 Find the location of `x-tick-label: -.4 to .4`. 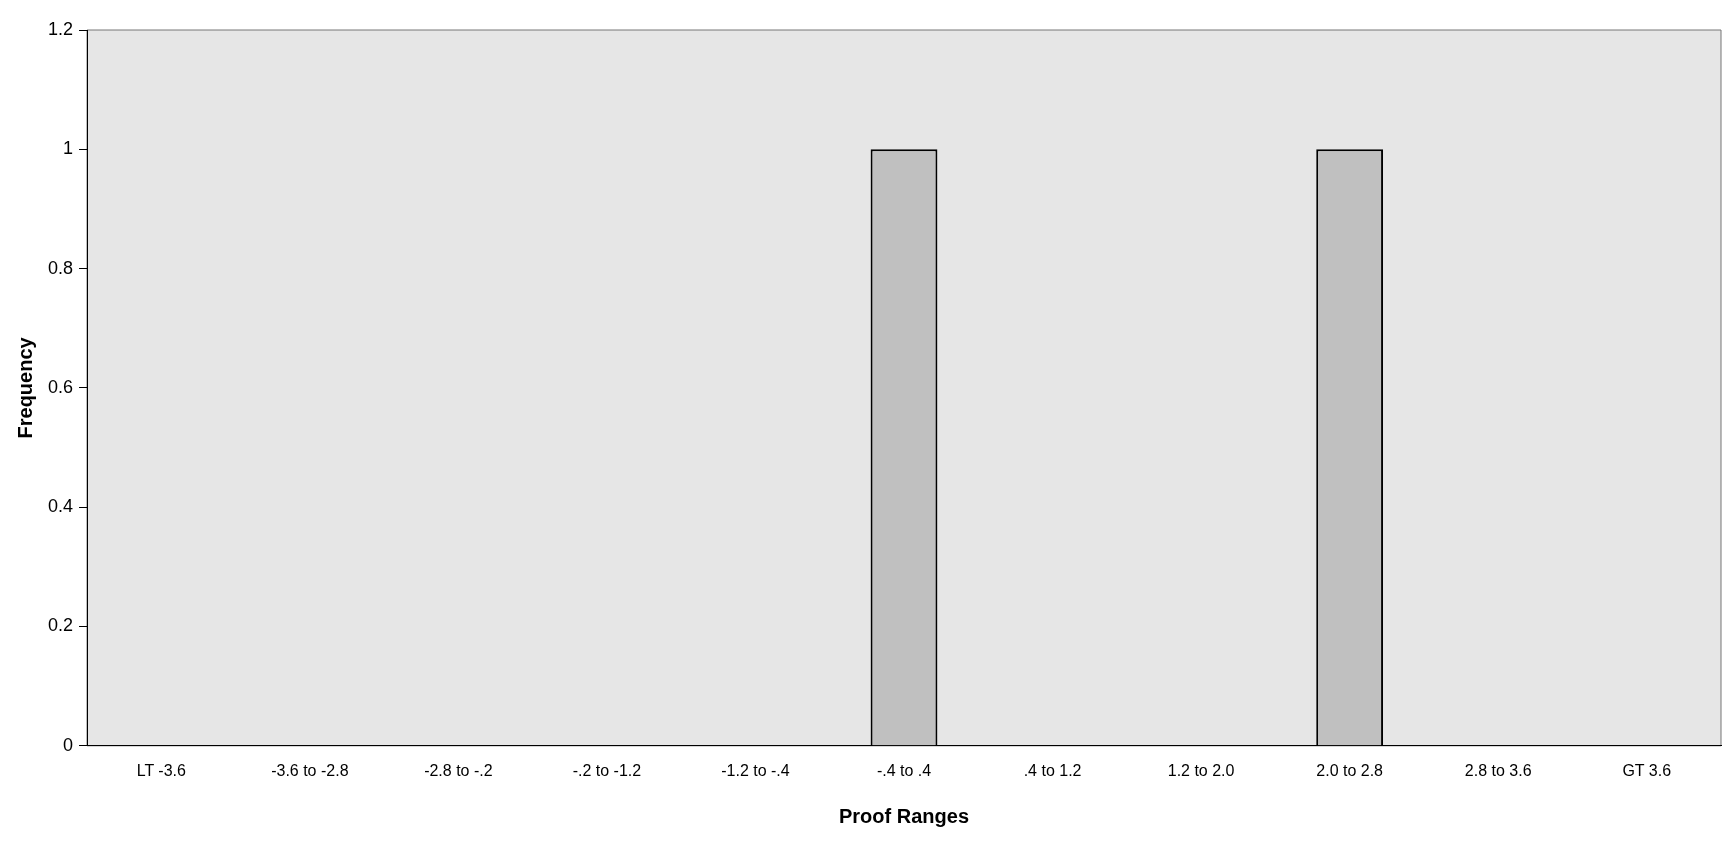

x-tick-label: -.4 to .4 is located at coordinates (904, 770).